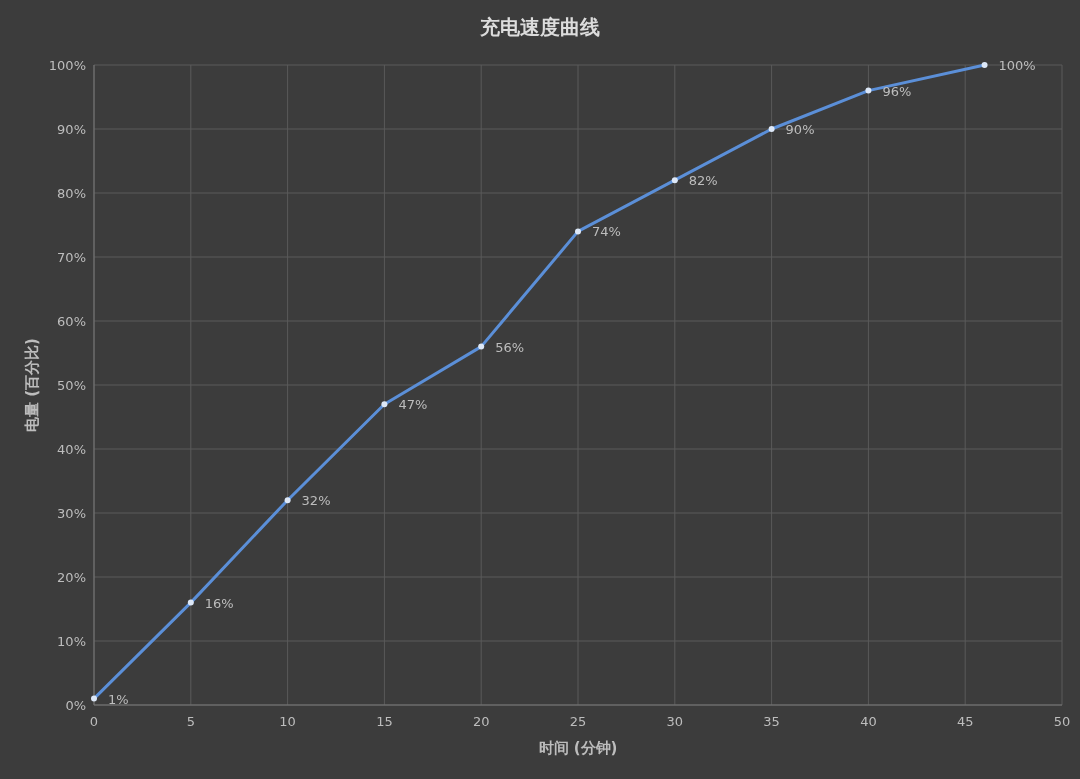 This screenshot has height=779, width=1080. What do you see at coordinates (71, 321) in the screenshot?
I see `y-tick-label: 60%` at bounding box center [71, 321].